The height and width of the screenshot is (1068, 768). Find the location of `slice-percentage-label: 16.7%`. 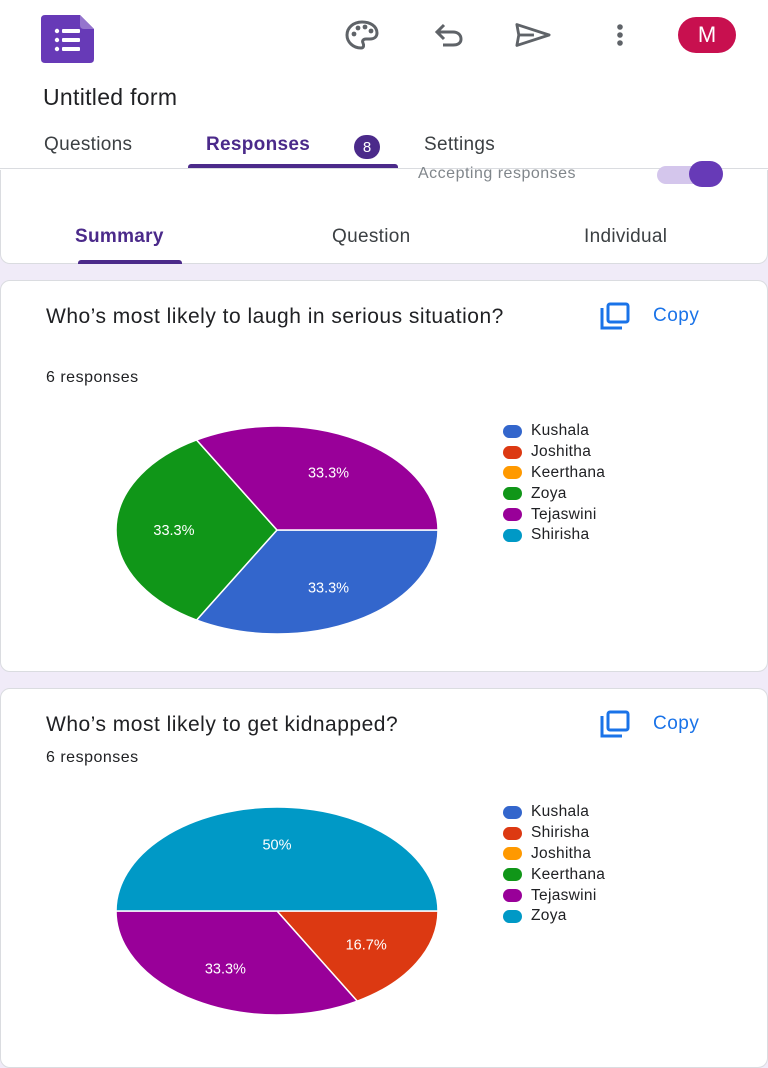

slice-percentage-label: 16.7% is located at coordinates (366, 945).